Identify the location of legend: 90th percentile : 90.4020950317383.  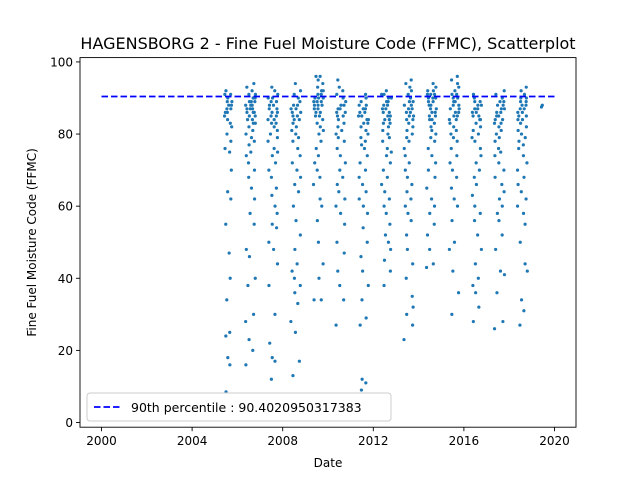
(239, 407).